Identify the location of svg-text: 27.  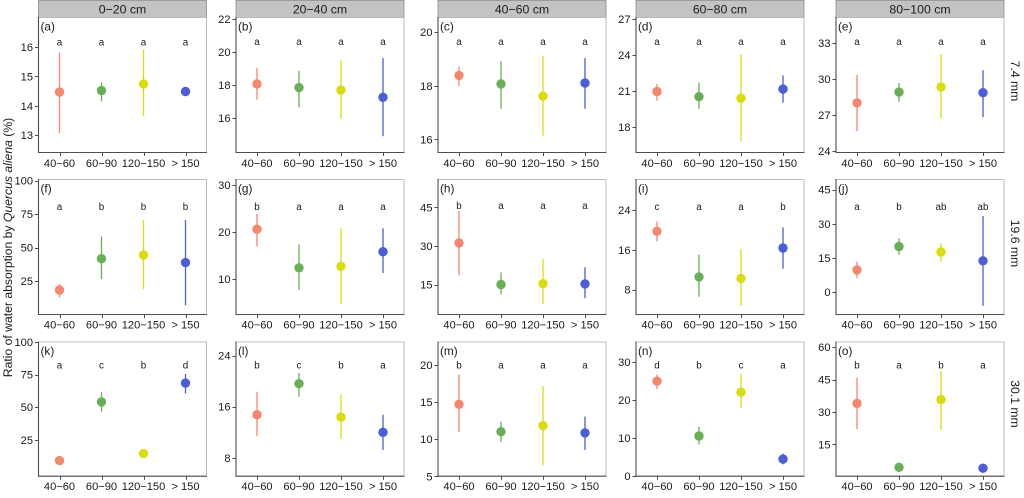
(824, 116).